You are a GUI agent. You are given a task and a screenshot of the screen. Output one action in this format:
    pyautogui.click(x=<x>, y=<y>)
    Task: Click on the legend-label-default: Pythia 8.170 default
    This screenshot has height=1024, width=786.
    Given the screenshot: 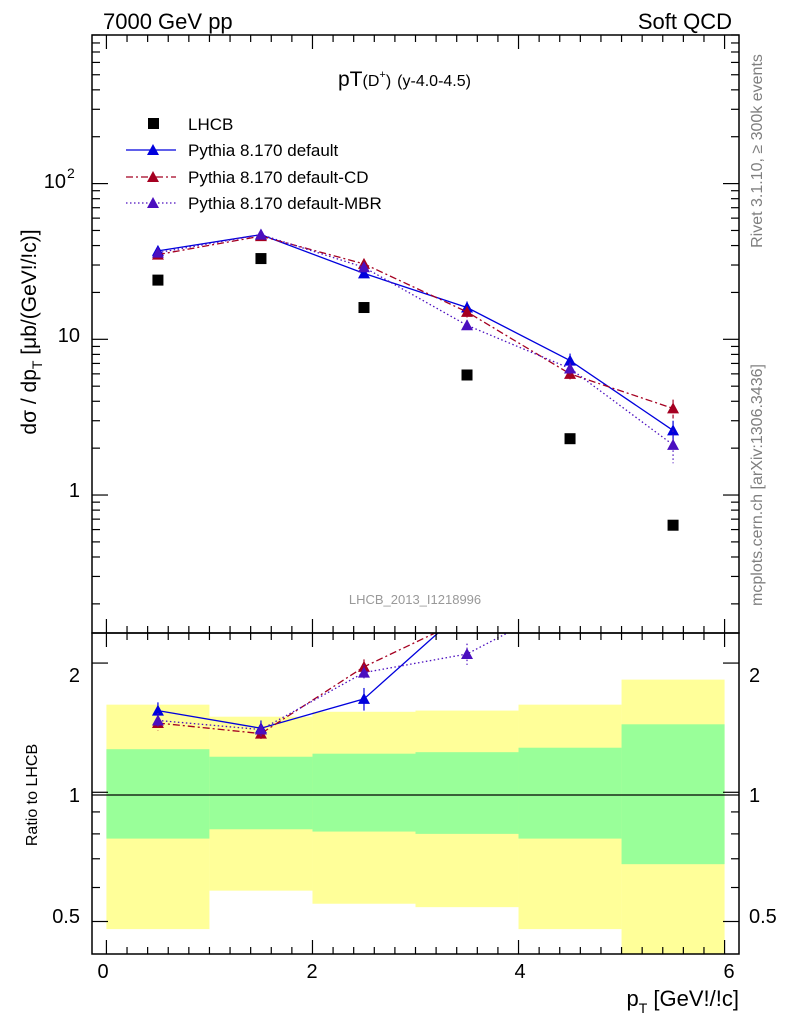 What is the action you would take?
    pyautogui.click(x=263, y=150)
    